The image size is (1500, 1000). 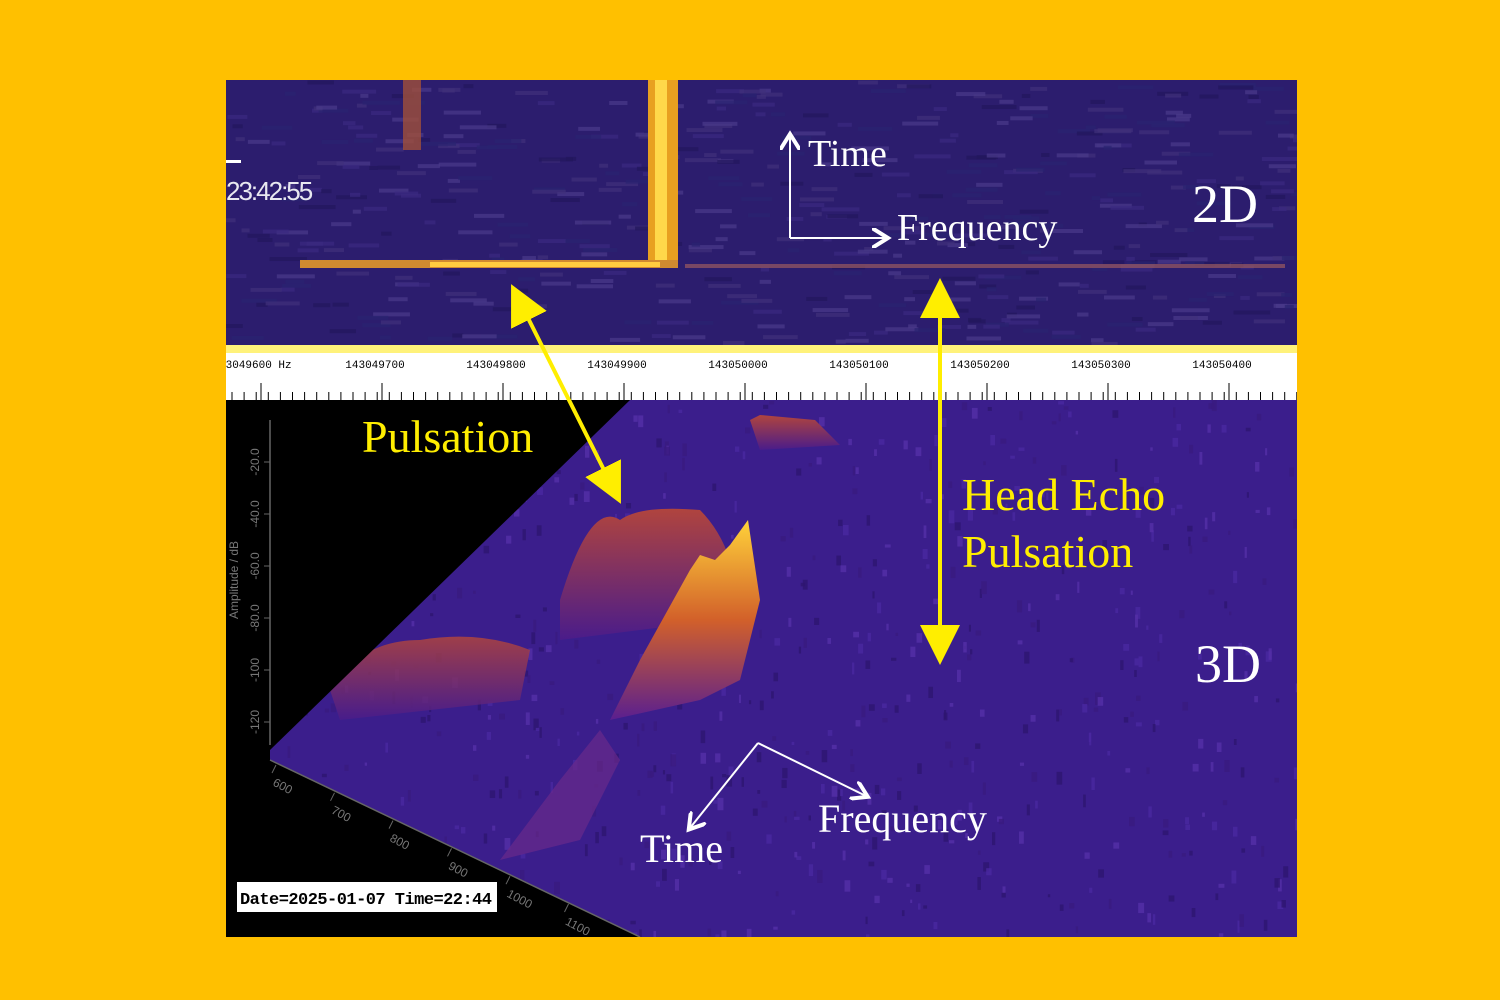 What do you see at coordinates (811, 769) in the screenshot?
I see `frequency-arrow` at bounding box center [811, 769].